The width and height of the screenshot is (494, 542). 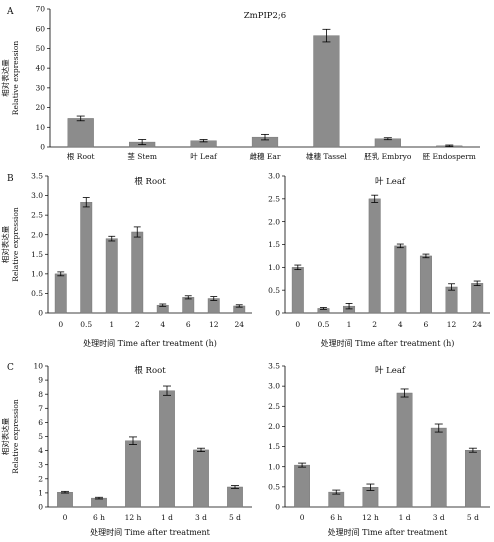 What do you see at coordinates (40, 394) in the screenshot?
I see `y-tick-label: 8` at bounding box center [40, 394].